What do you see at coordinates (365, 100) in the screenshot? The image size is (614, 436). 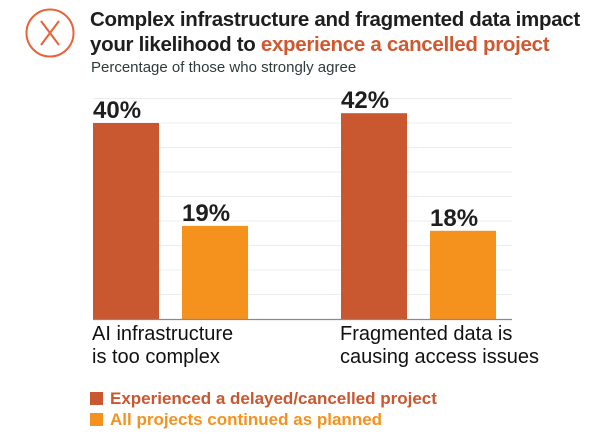 I see `data-label: 42%` at bounding box center [365, 100].